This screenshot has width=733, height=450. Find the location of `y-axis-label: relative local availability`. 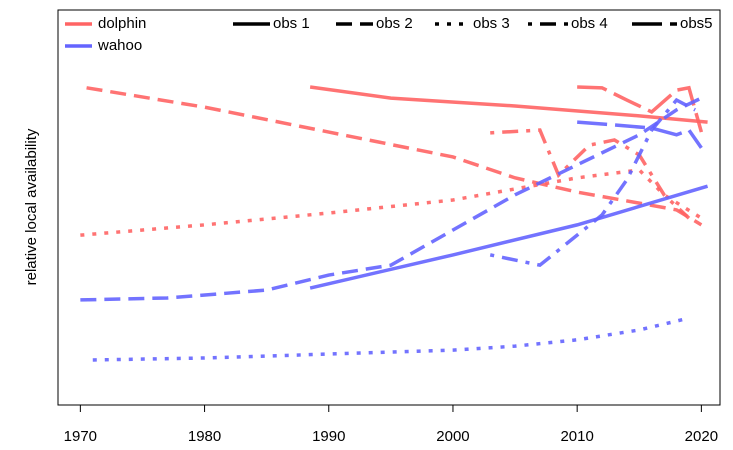

y-axis-label: relative local availability is located at coordinates (31, 206).